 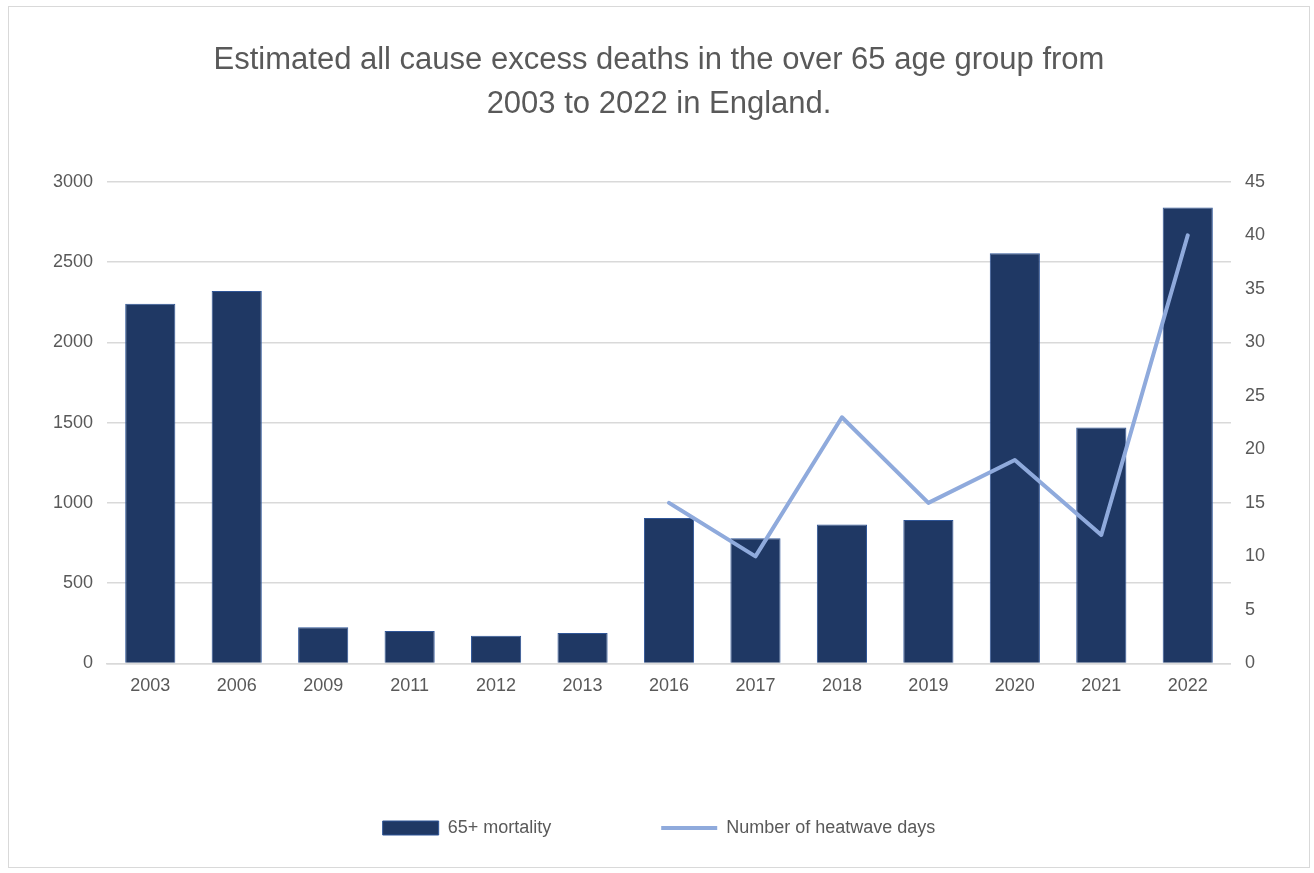 I want to click on y-tick-label: 1000, so click(x=73, y=501).